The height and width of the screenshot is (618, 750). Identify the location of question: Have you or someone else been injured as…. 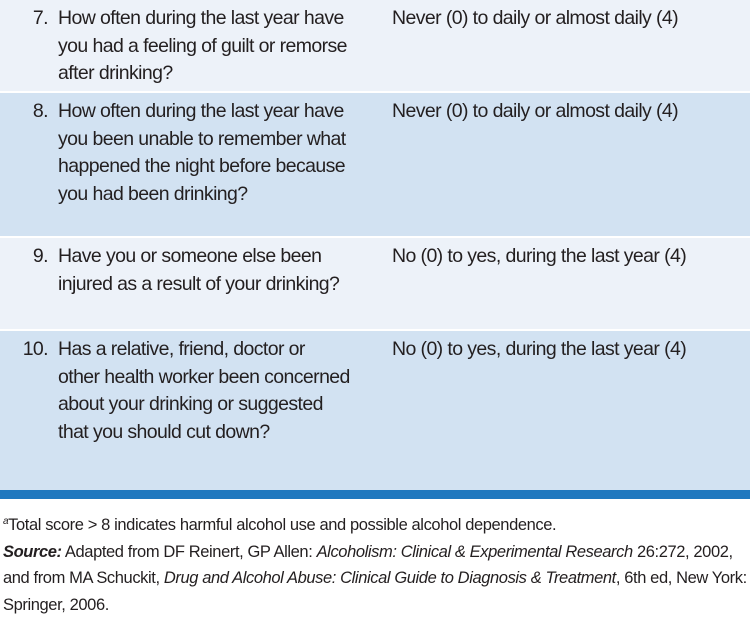
(204, 270).